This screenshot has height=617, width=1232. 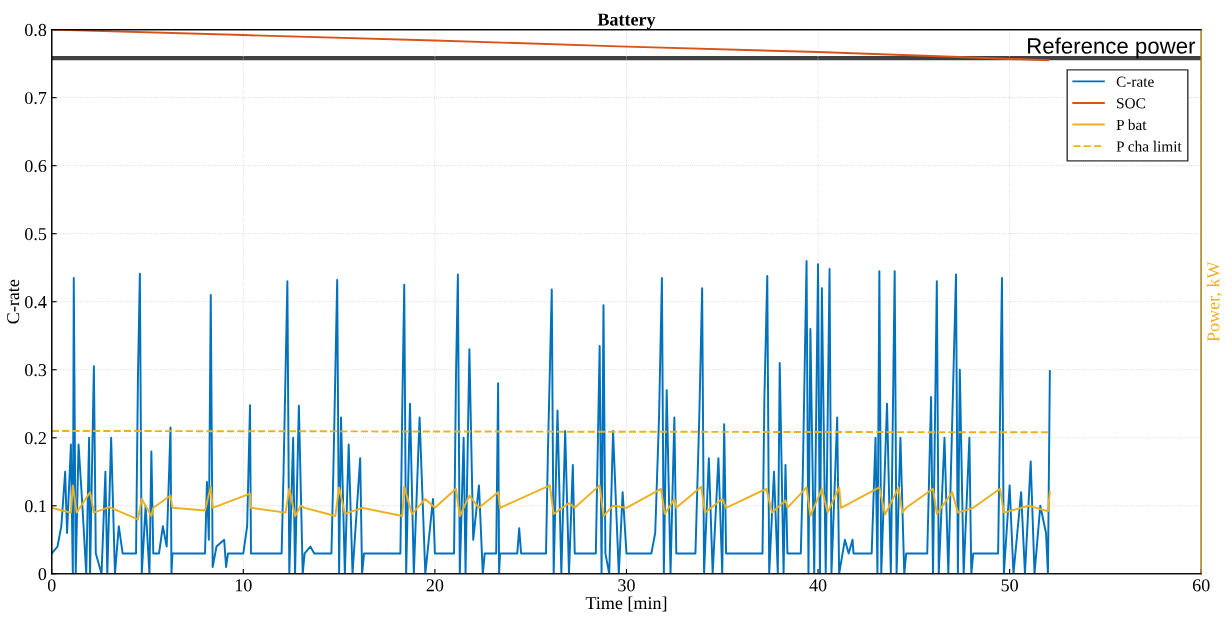 I want to click on y-tick-label: 0.5, so click(x=36, y=234).